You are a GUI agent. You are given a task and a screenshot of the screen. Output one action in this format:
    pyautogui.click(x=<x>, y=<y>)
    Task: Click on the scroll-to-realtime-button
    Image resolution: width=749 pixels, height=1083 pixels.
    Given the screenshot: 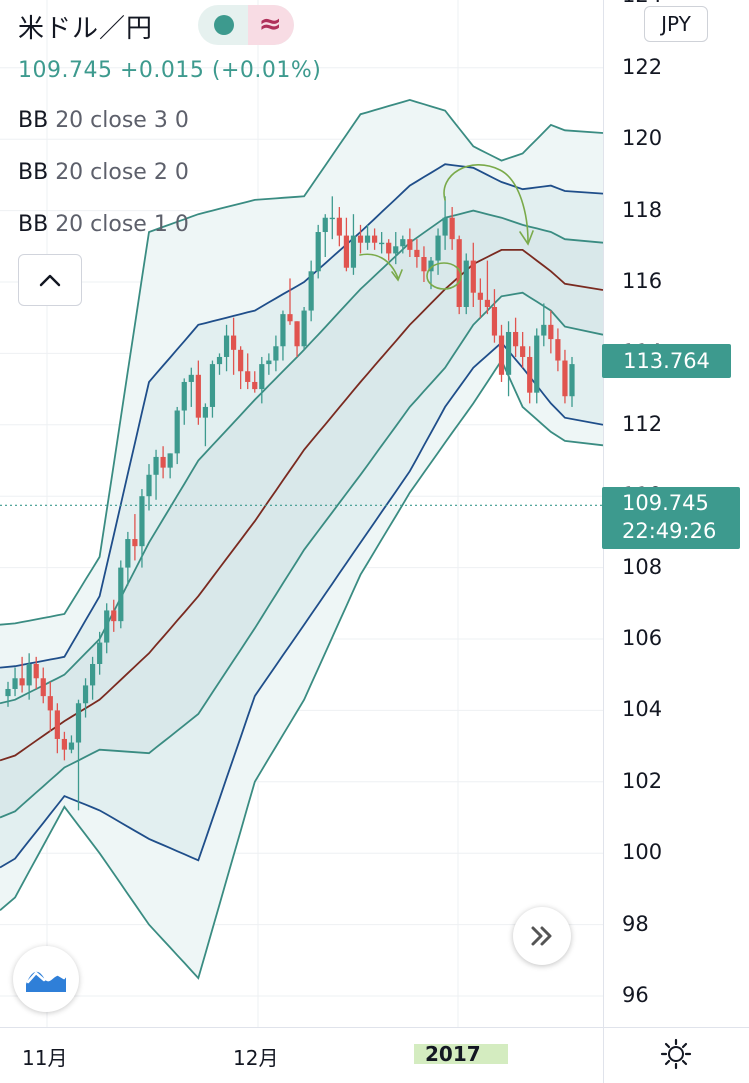 What is the action you would take?
    pyautogui.click(x=542, y=936)
    